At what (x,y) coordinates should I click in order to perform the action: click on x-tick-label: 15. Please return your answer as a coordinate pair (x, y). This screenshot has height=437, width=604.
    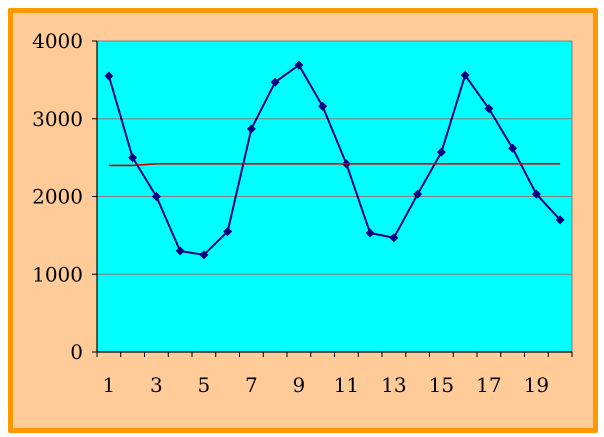
    Looking at the image, I should click on (441, 385).